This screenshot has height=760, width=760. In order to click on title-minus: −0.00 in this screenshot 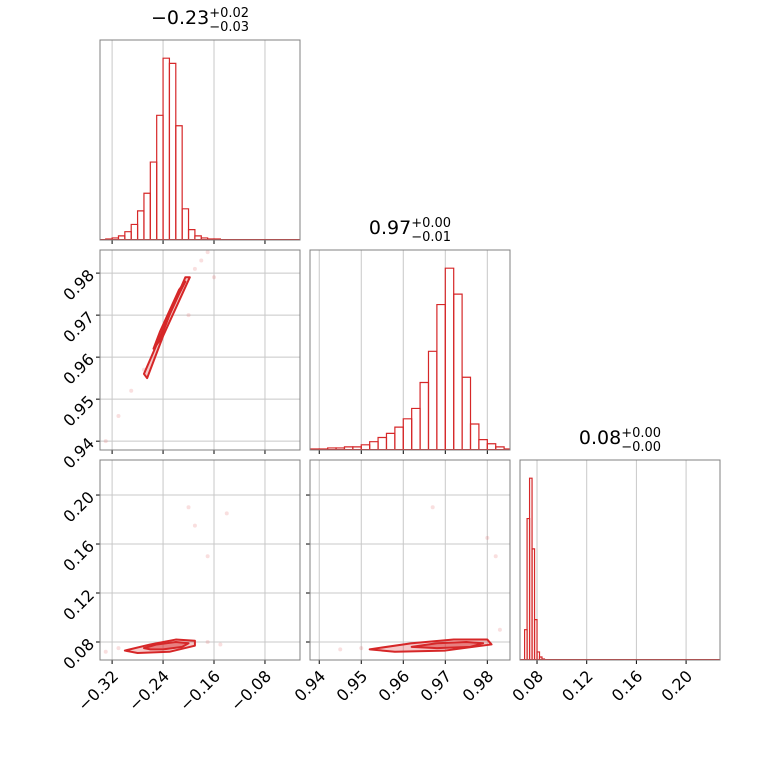, I will do `click(641, 447)`.